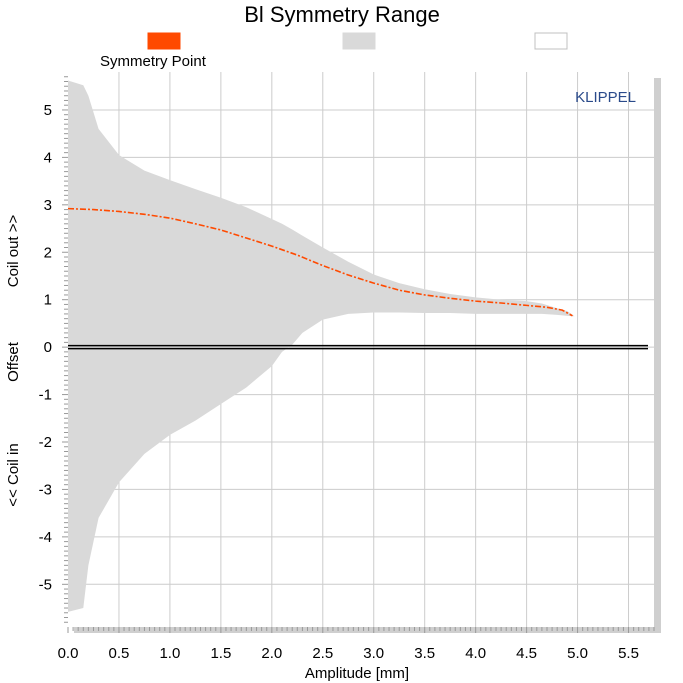 This screenshot has width=683, height=683. Describe the element at coordinates (13, 474) in the screenshot. I see `y-axis-title-coil-in: << Coil in` at that location.